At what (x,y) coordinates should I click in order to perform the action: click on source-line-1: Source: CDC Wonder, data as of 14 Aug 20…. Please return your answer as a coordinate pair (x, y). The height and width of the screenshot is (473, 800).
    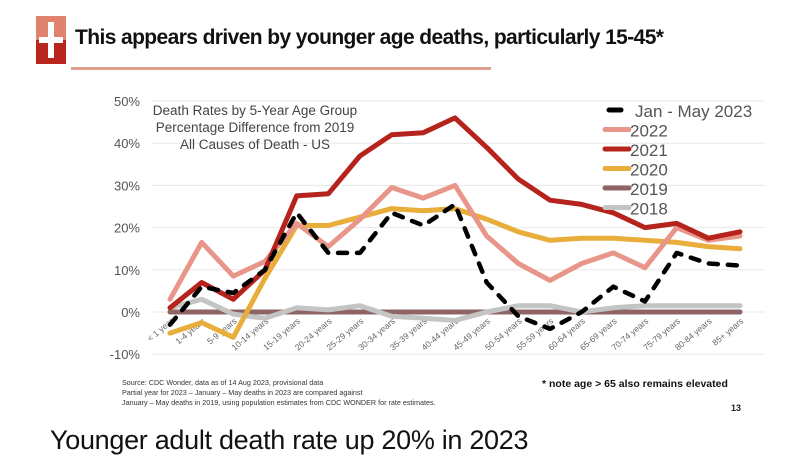
    Looking at the image, I should click on (223, 382).